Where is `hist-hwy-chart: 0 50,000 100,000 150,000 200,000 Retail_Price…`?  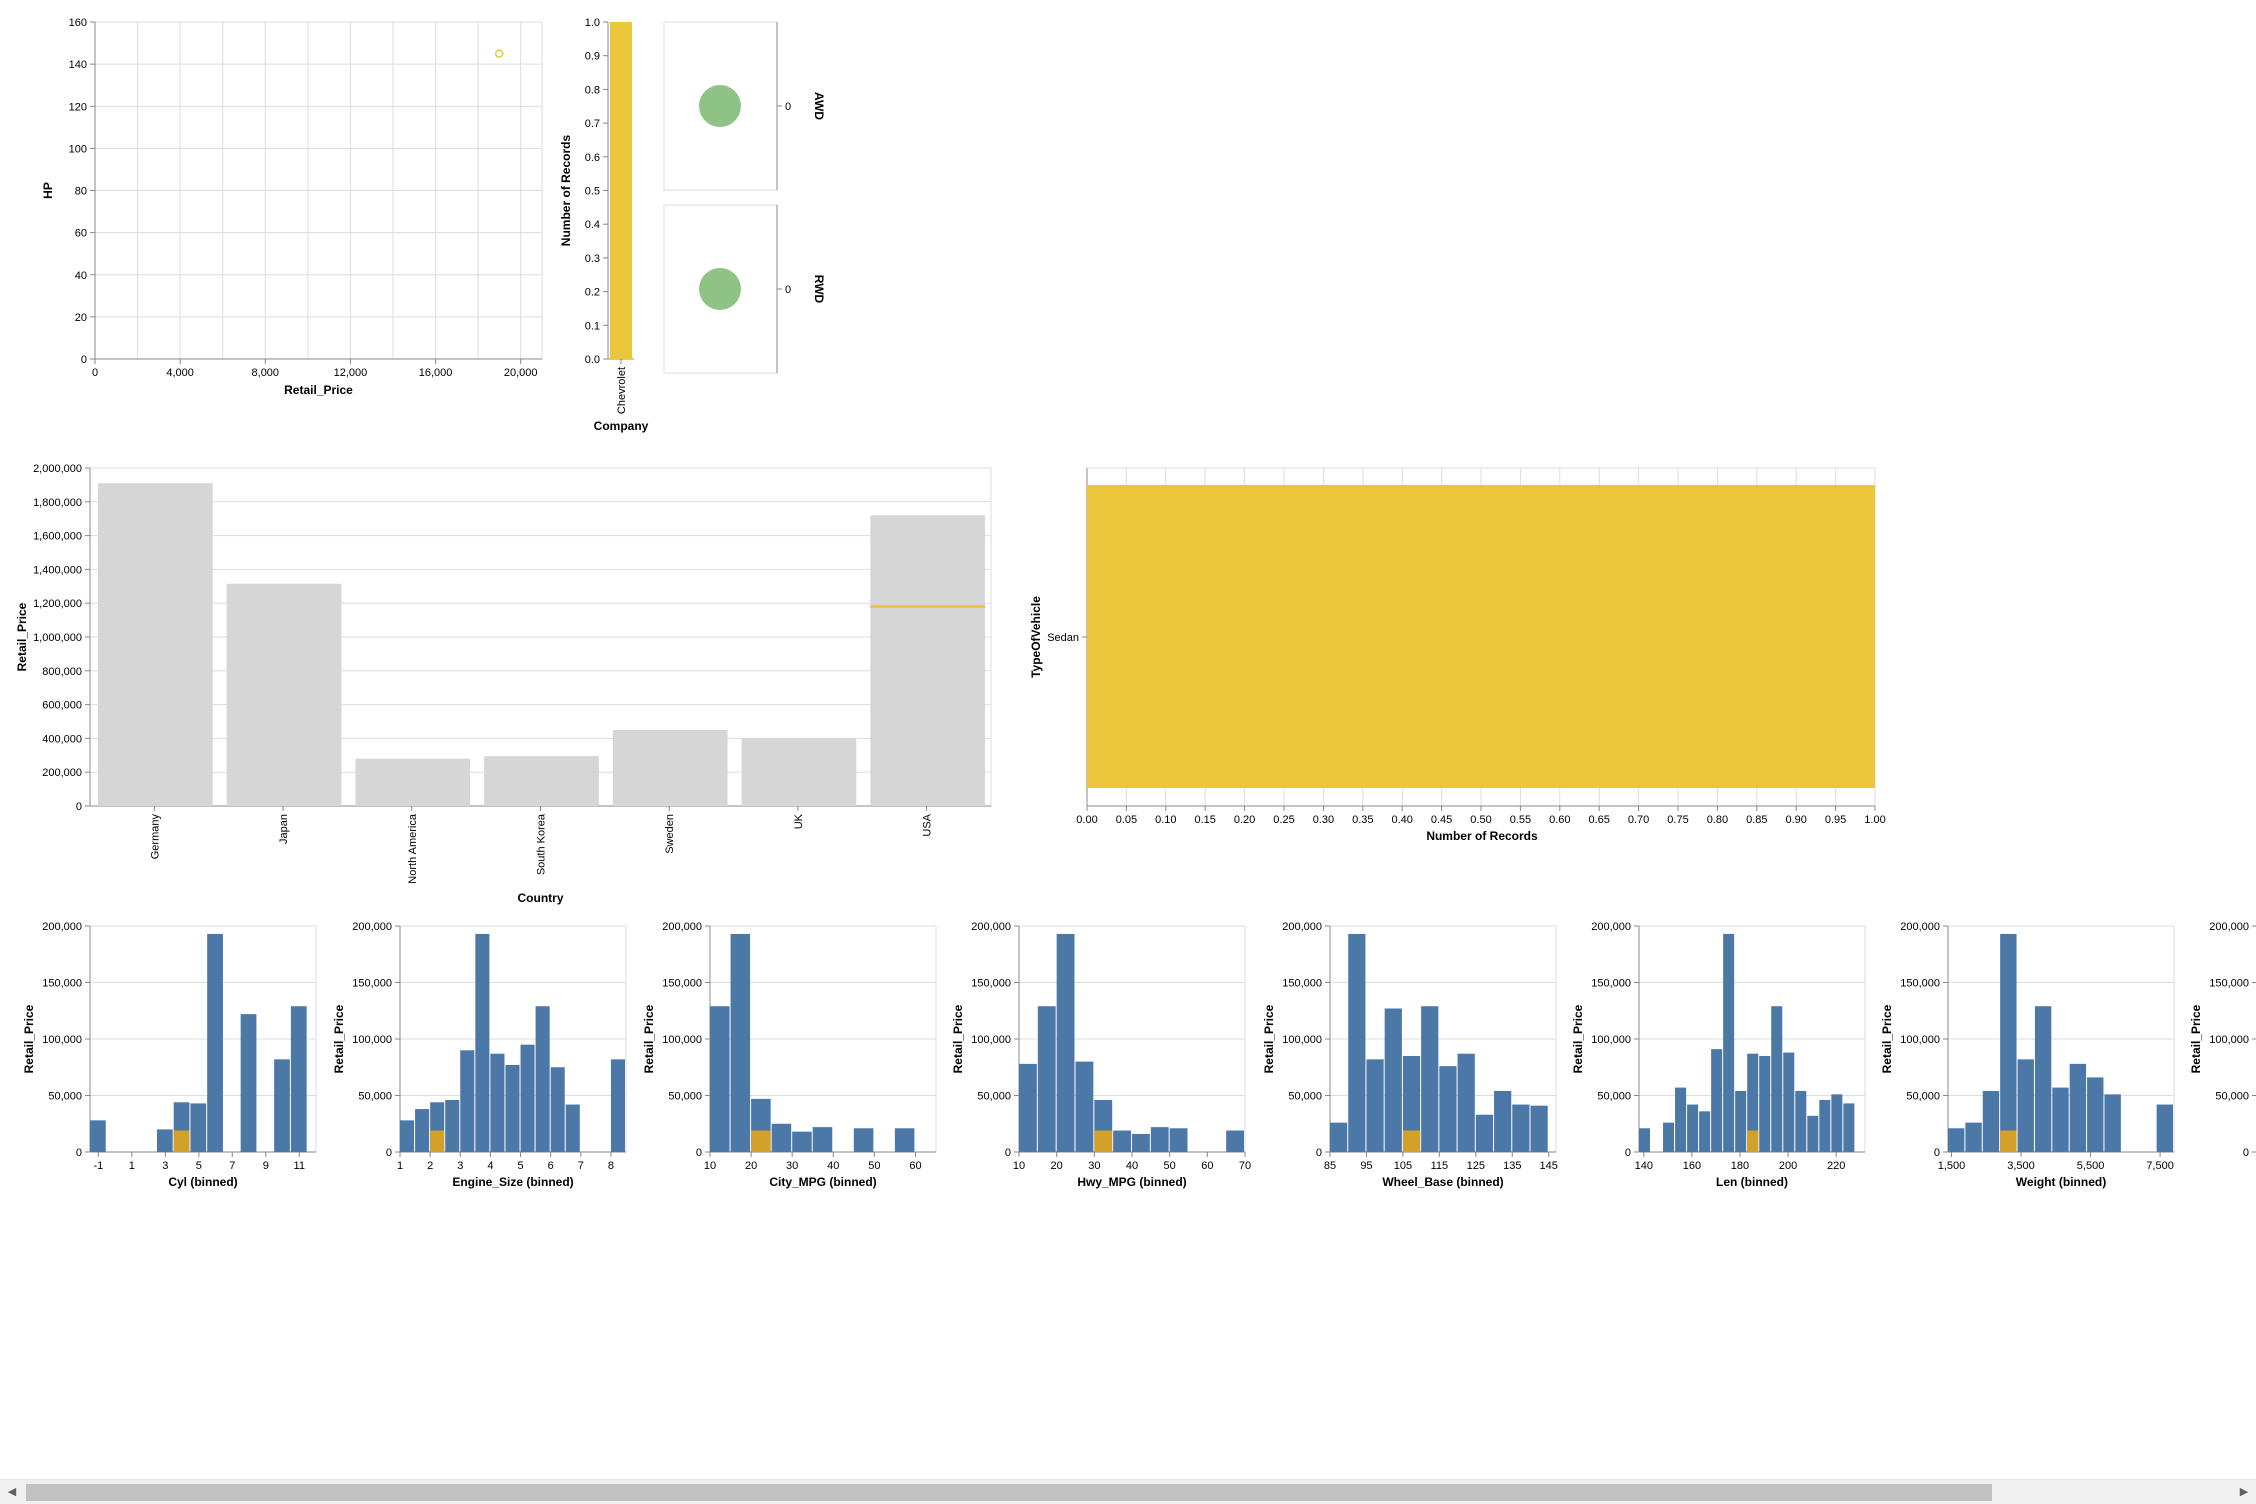
hist-hwy-chart: 0 50,000 100,000 150,000 200,000 Retail_Price… is located at coordinates (1101, 1055).